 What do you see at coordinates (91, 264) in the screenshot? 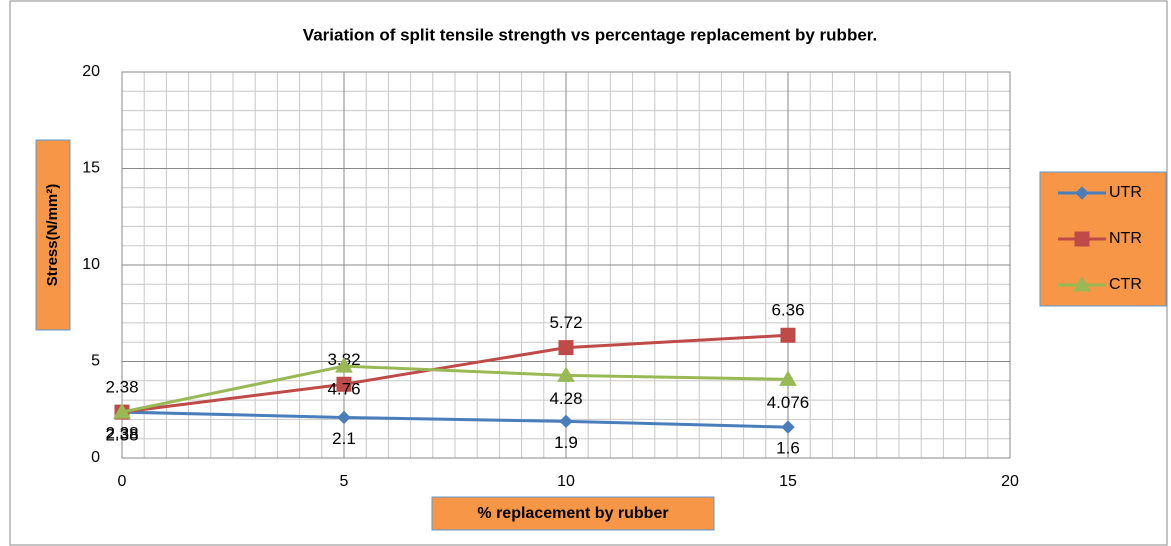
I see `y-tick-label: 10` at bounding box center [91, 264].